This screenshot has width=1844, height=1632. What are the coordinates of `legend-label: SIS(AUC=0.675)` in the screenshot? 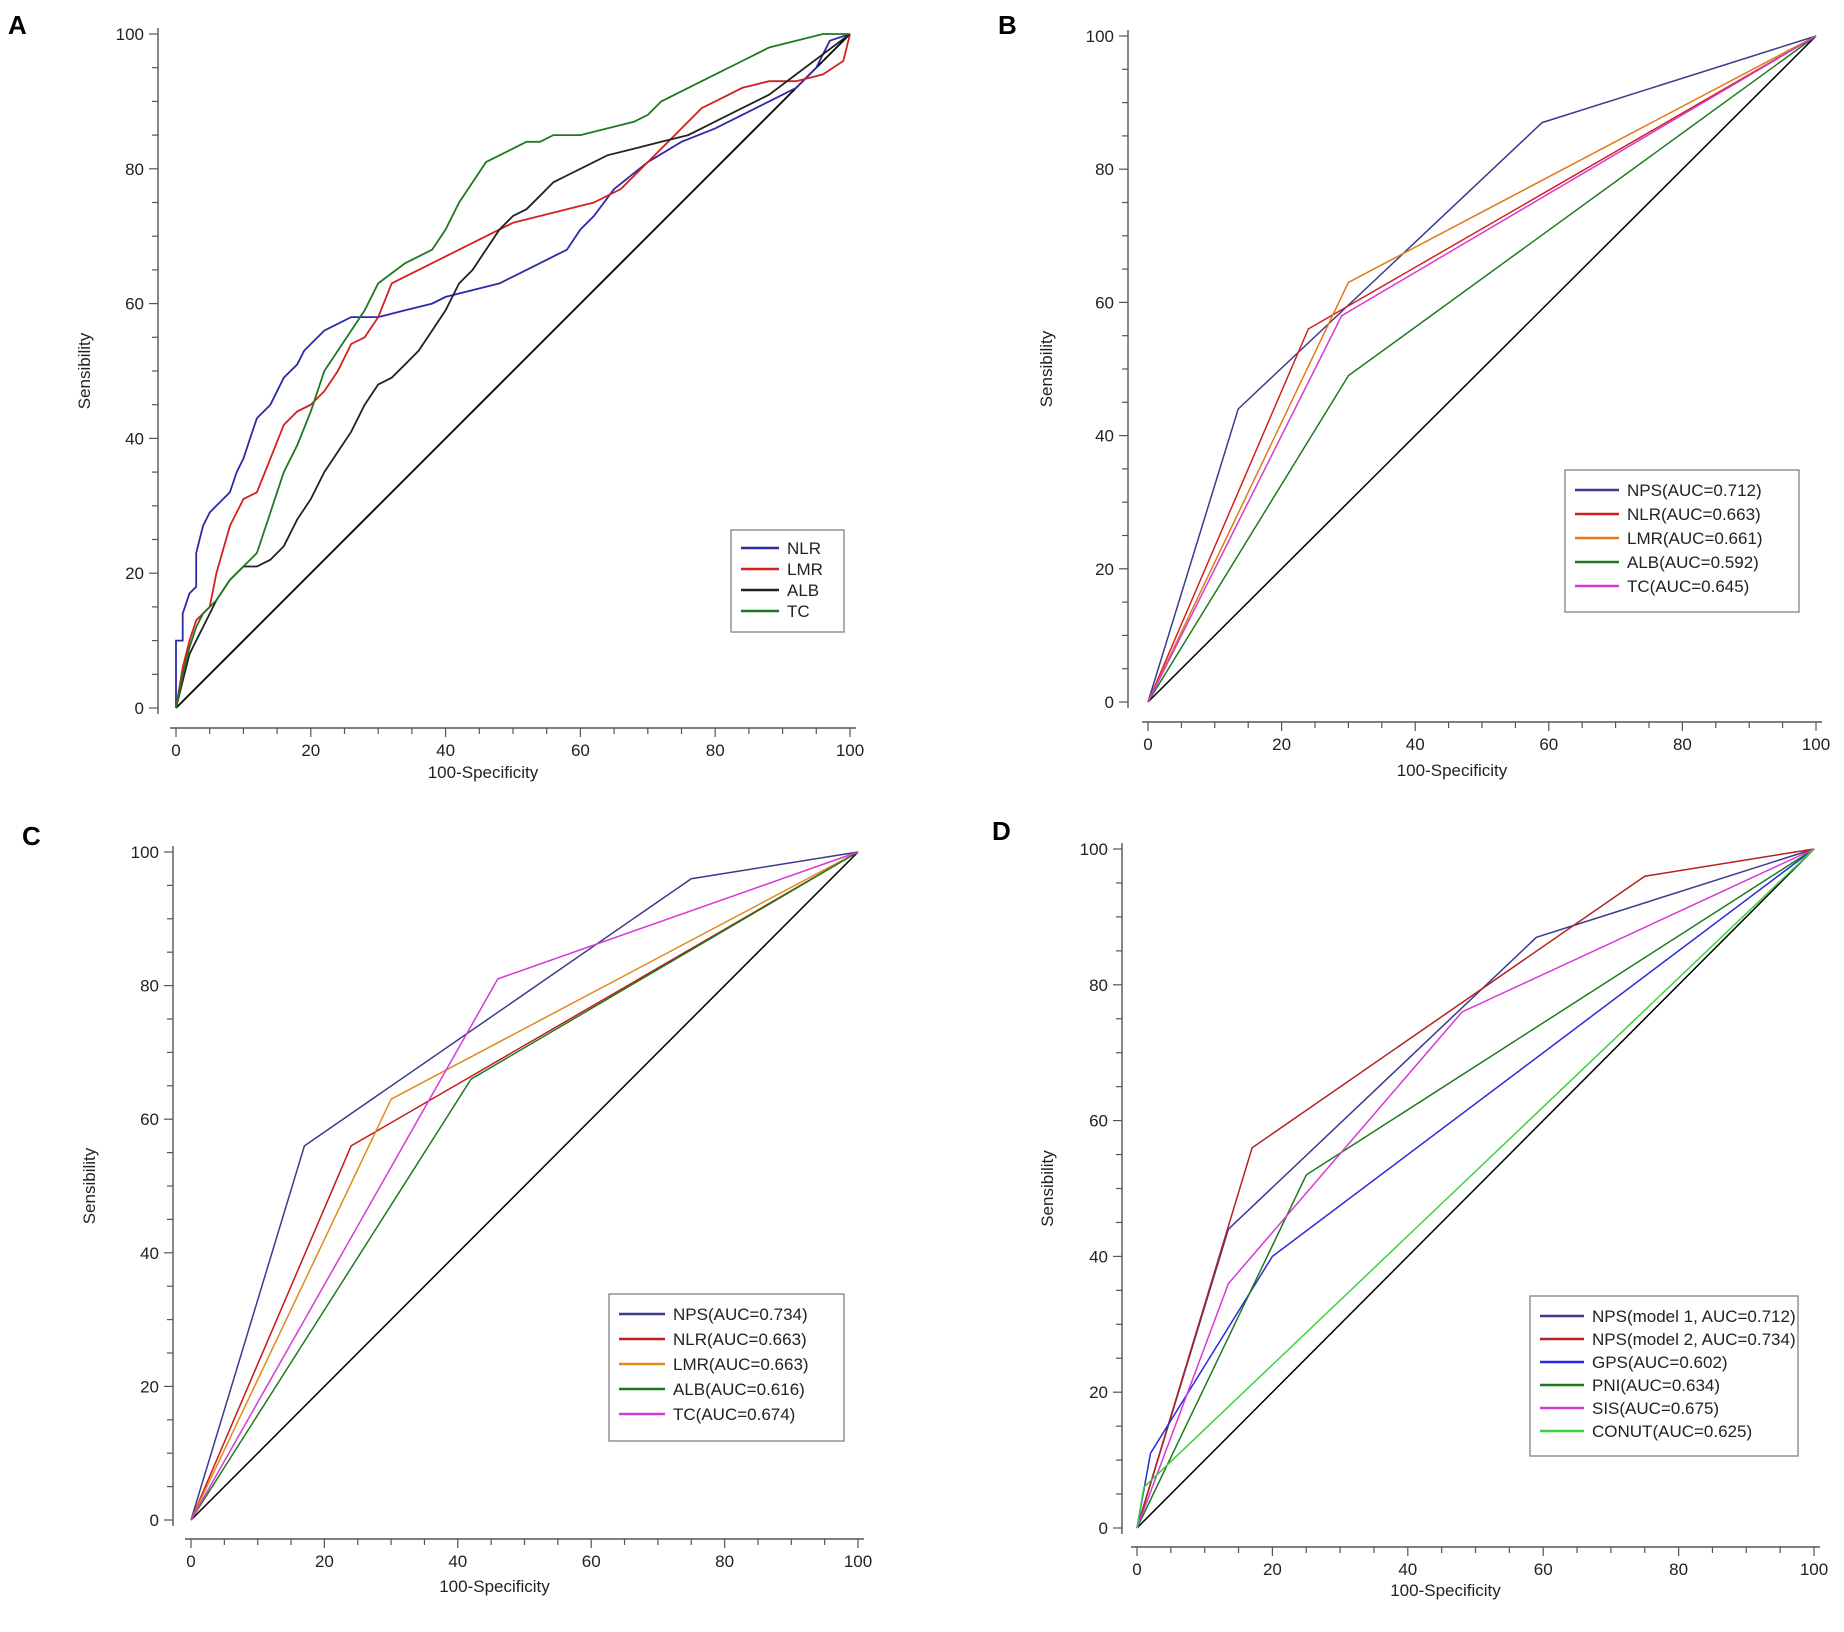 It's located at (1655, 1408).